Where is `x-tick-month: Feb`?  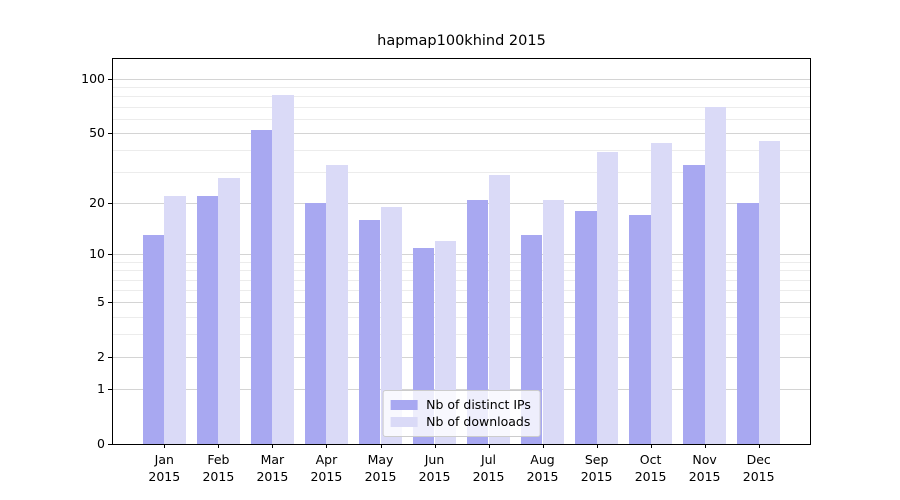 x-tick-month: Feb is located at coordinates (218, 459).